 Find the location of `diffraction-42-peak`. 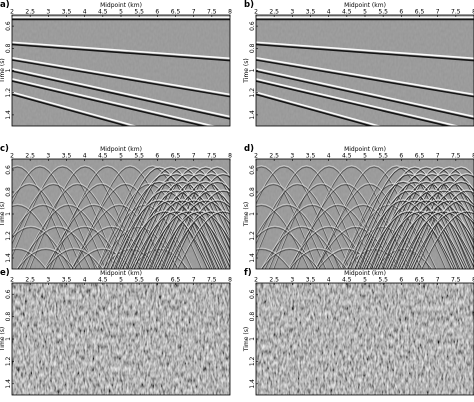

diffraction-42-peak is located at coordinates (198, 220).